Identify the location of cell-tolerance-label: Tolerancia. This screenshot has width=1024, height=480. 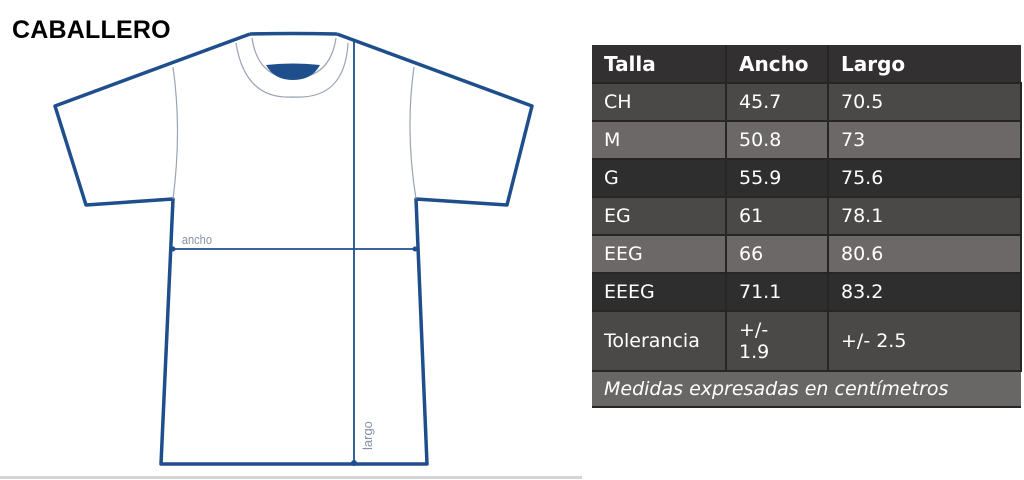
(659, 341).